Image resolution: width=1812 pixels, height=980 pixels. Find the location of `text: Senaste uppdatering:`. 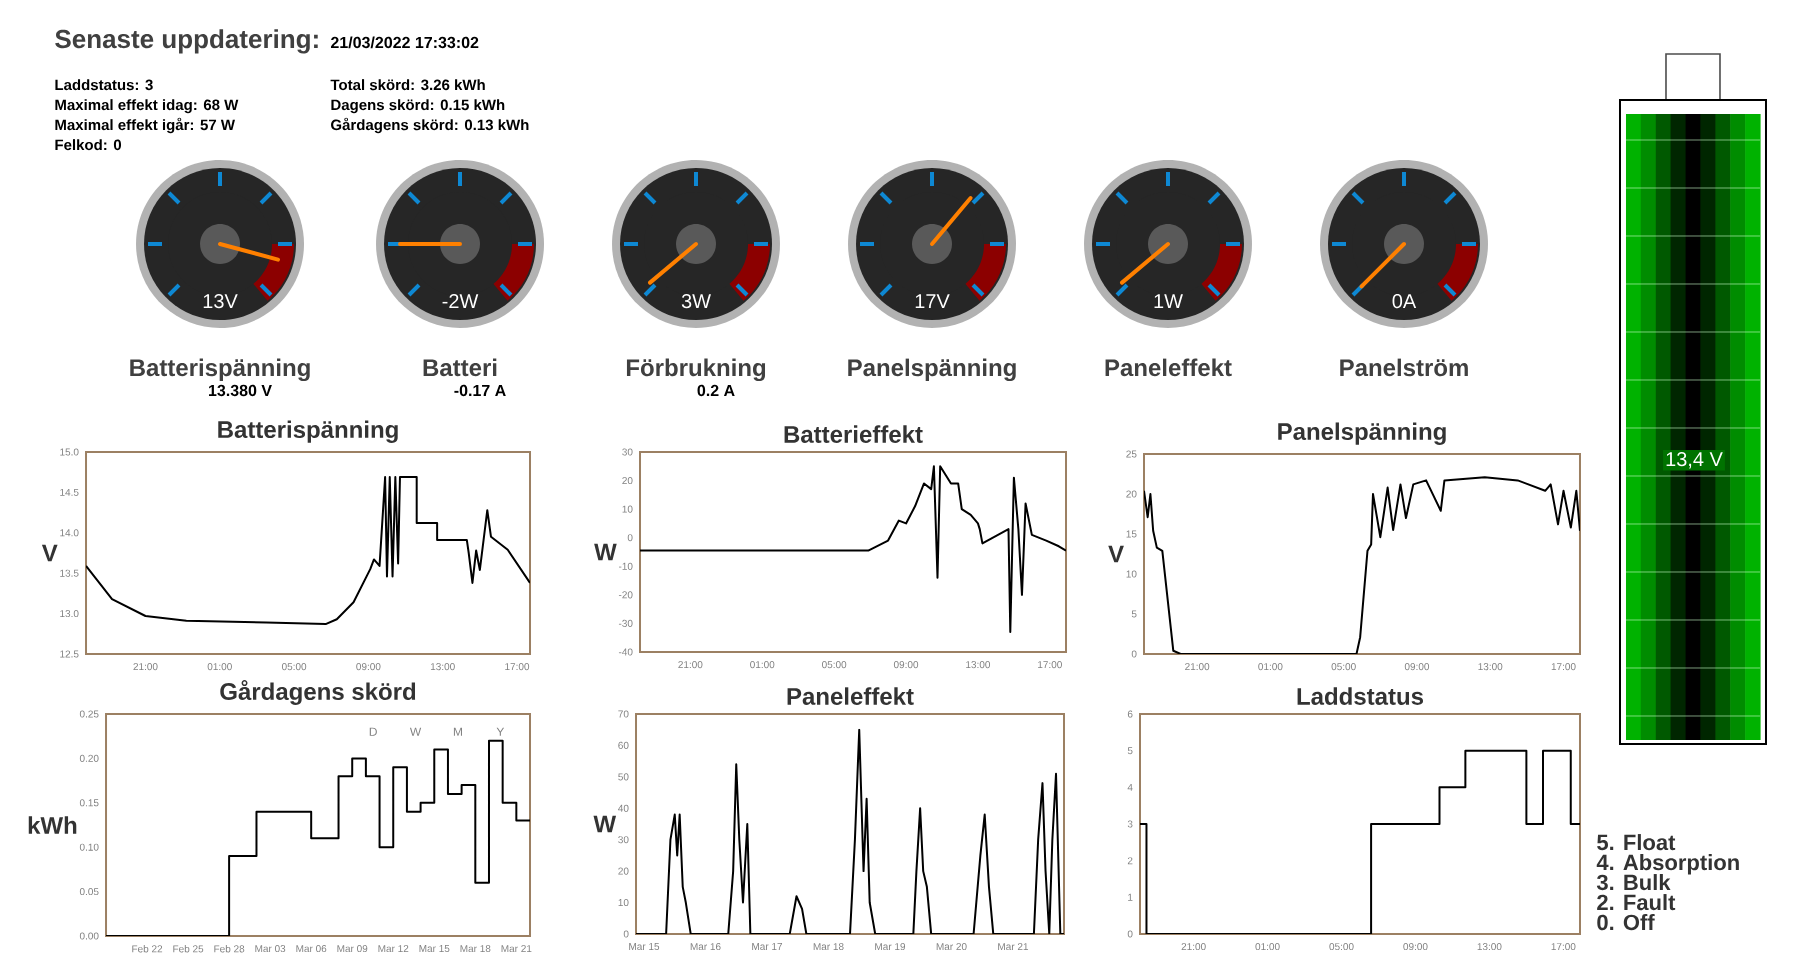

text: Senaste uppdatering: is located at coordinates (186, 41).